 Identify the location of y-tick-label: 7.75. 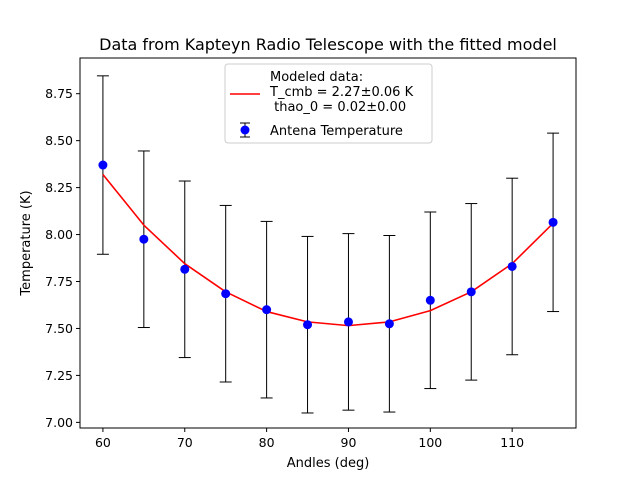
(59, 281).